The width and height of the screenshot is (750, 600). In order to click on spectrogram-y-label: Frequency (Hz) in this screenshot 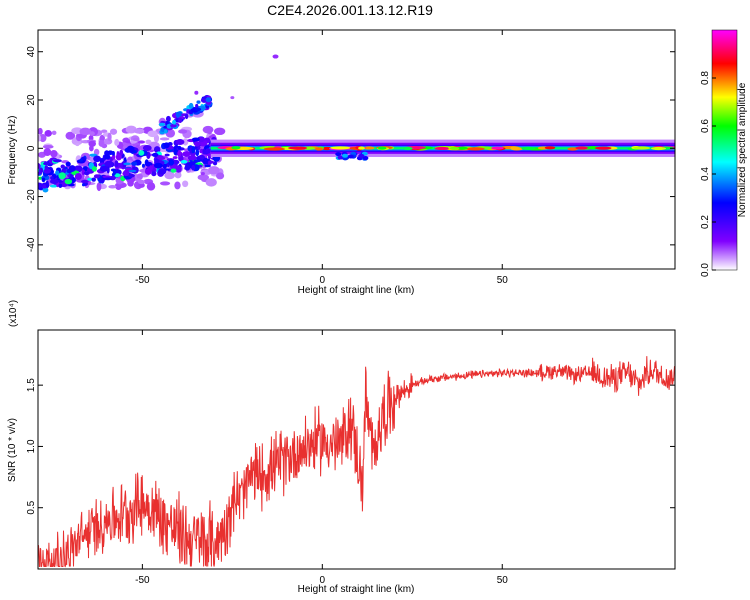, I will do `click(12, 150)`.